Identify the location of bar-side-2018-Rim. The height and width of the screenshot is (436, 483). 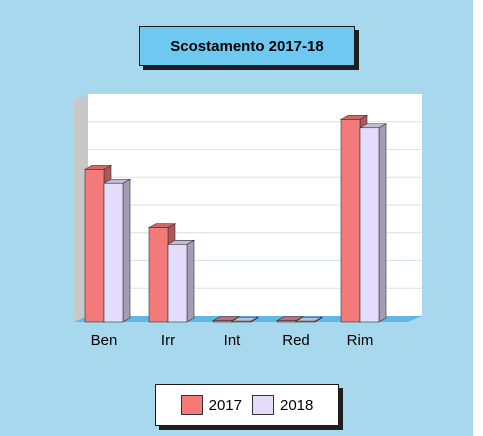
(382, 223).